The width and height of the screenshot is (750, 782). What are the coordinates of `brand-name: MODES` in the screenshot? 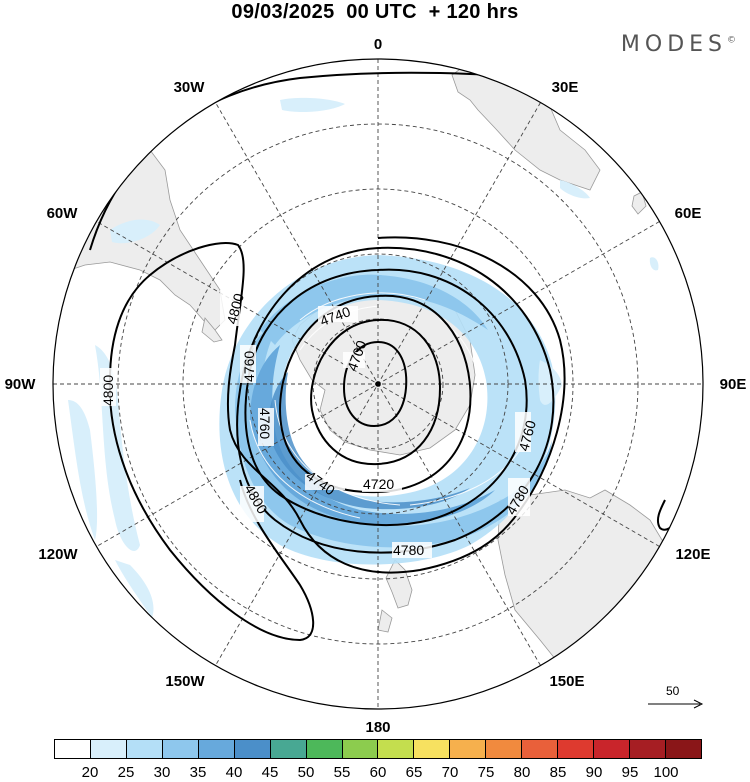 It's located at (673, 44).